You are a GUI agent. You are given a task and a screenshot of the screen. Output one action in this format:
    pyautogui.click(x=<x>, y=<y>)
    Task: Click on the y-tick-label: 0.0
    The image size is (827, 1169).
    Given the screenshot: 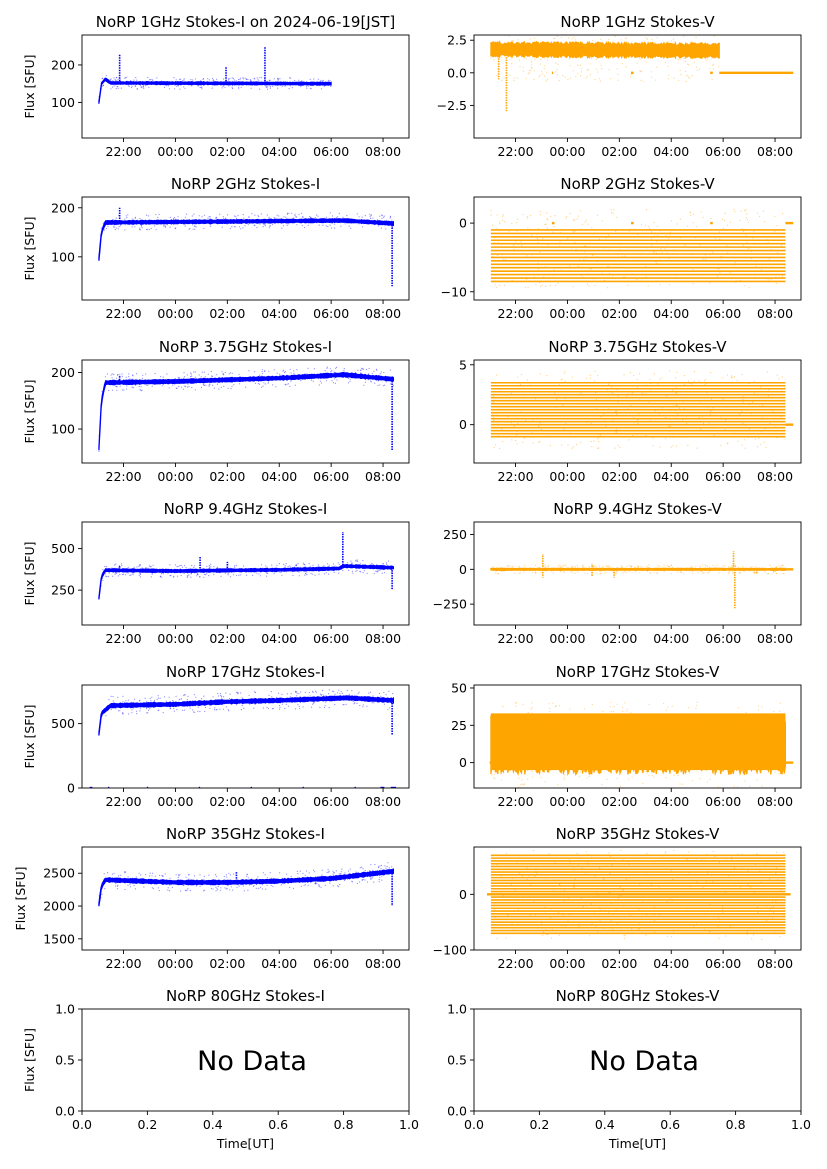 What is the action you would take?
    pyautogui.click(x=457, y=72)
    